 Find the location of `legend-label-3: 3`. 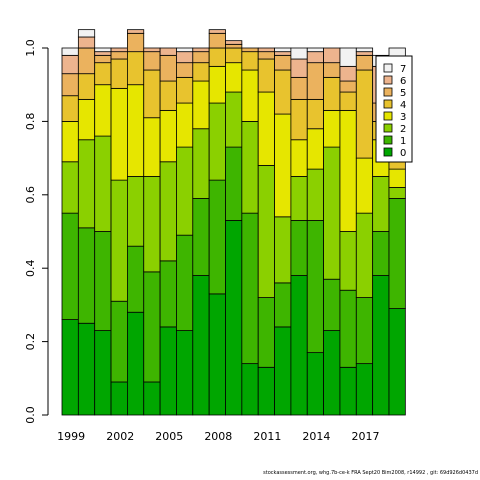

legend-label-3: 3 is located at coordinates (403, 117).